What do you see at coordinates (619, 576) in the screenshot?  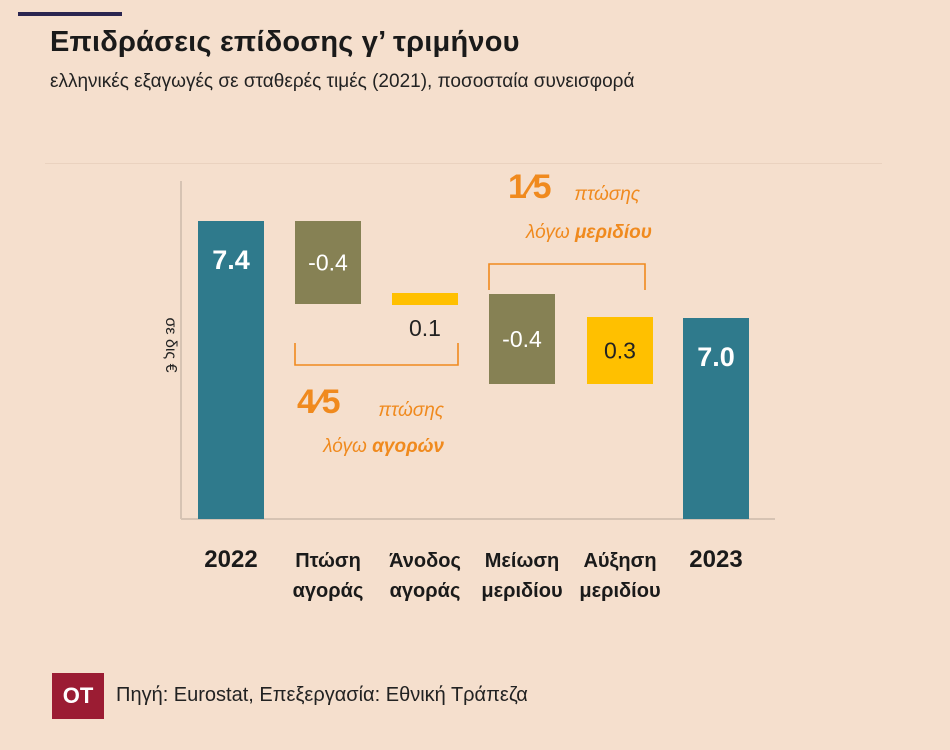 I see `category-label-4: Αύξηση μεριδίου` at bounding box center [619, 576].